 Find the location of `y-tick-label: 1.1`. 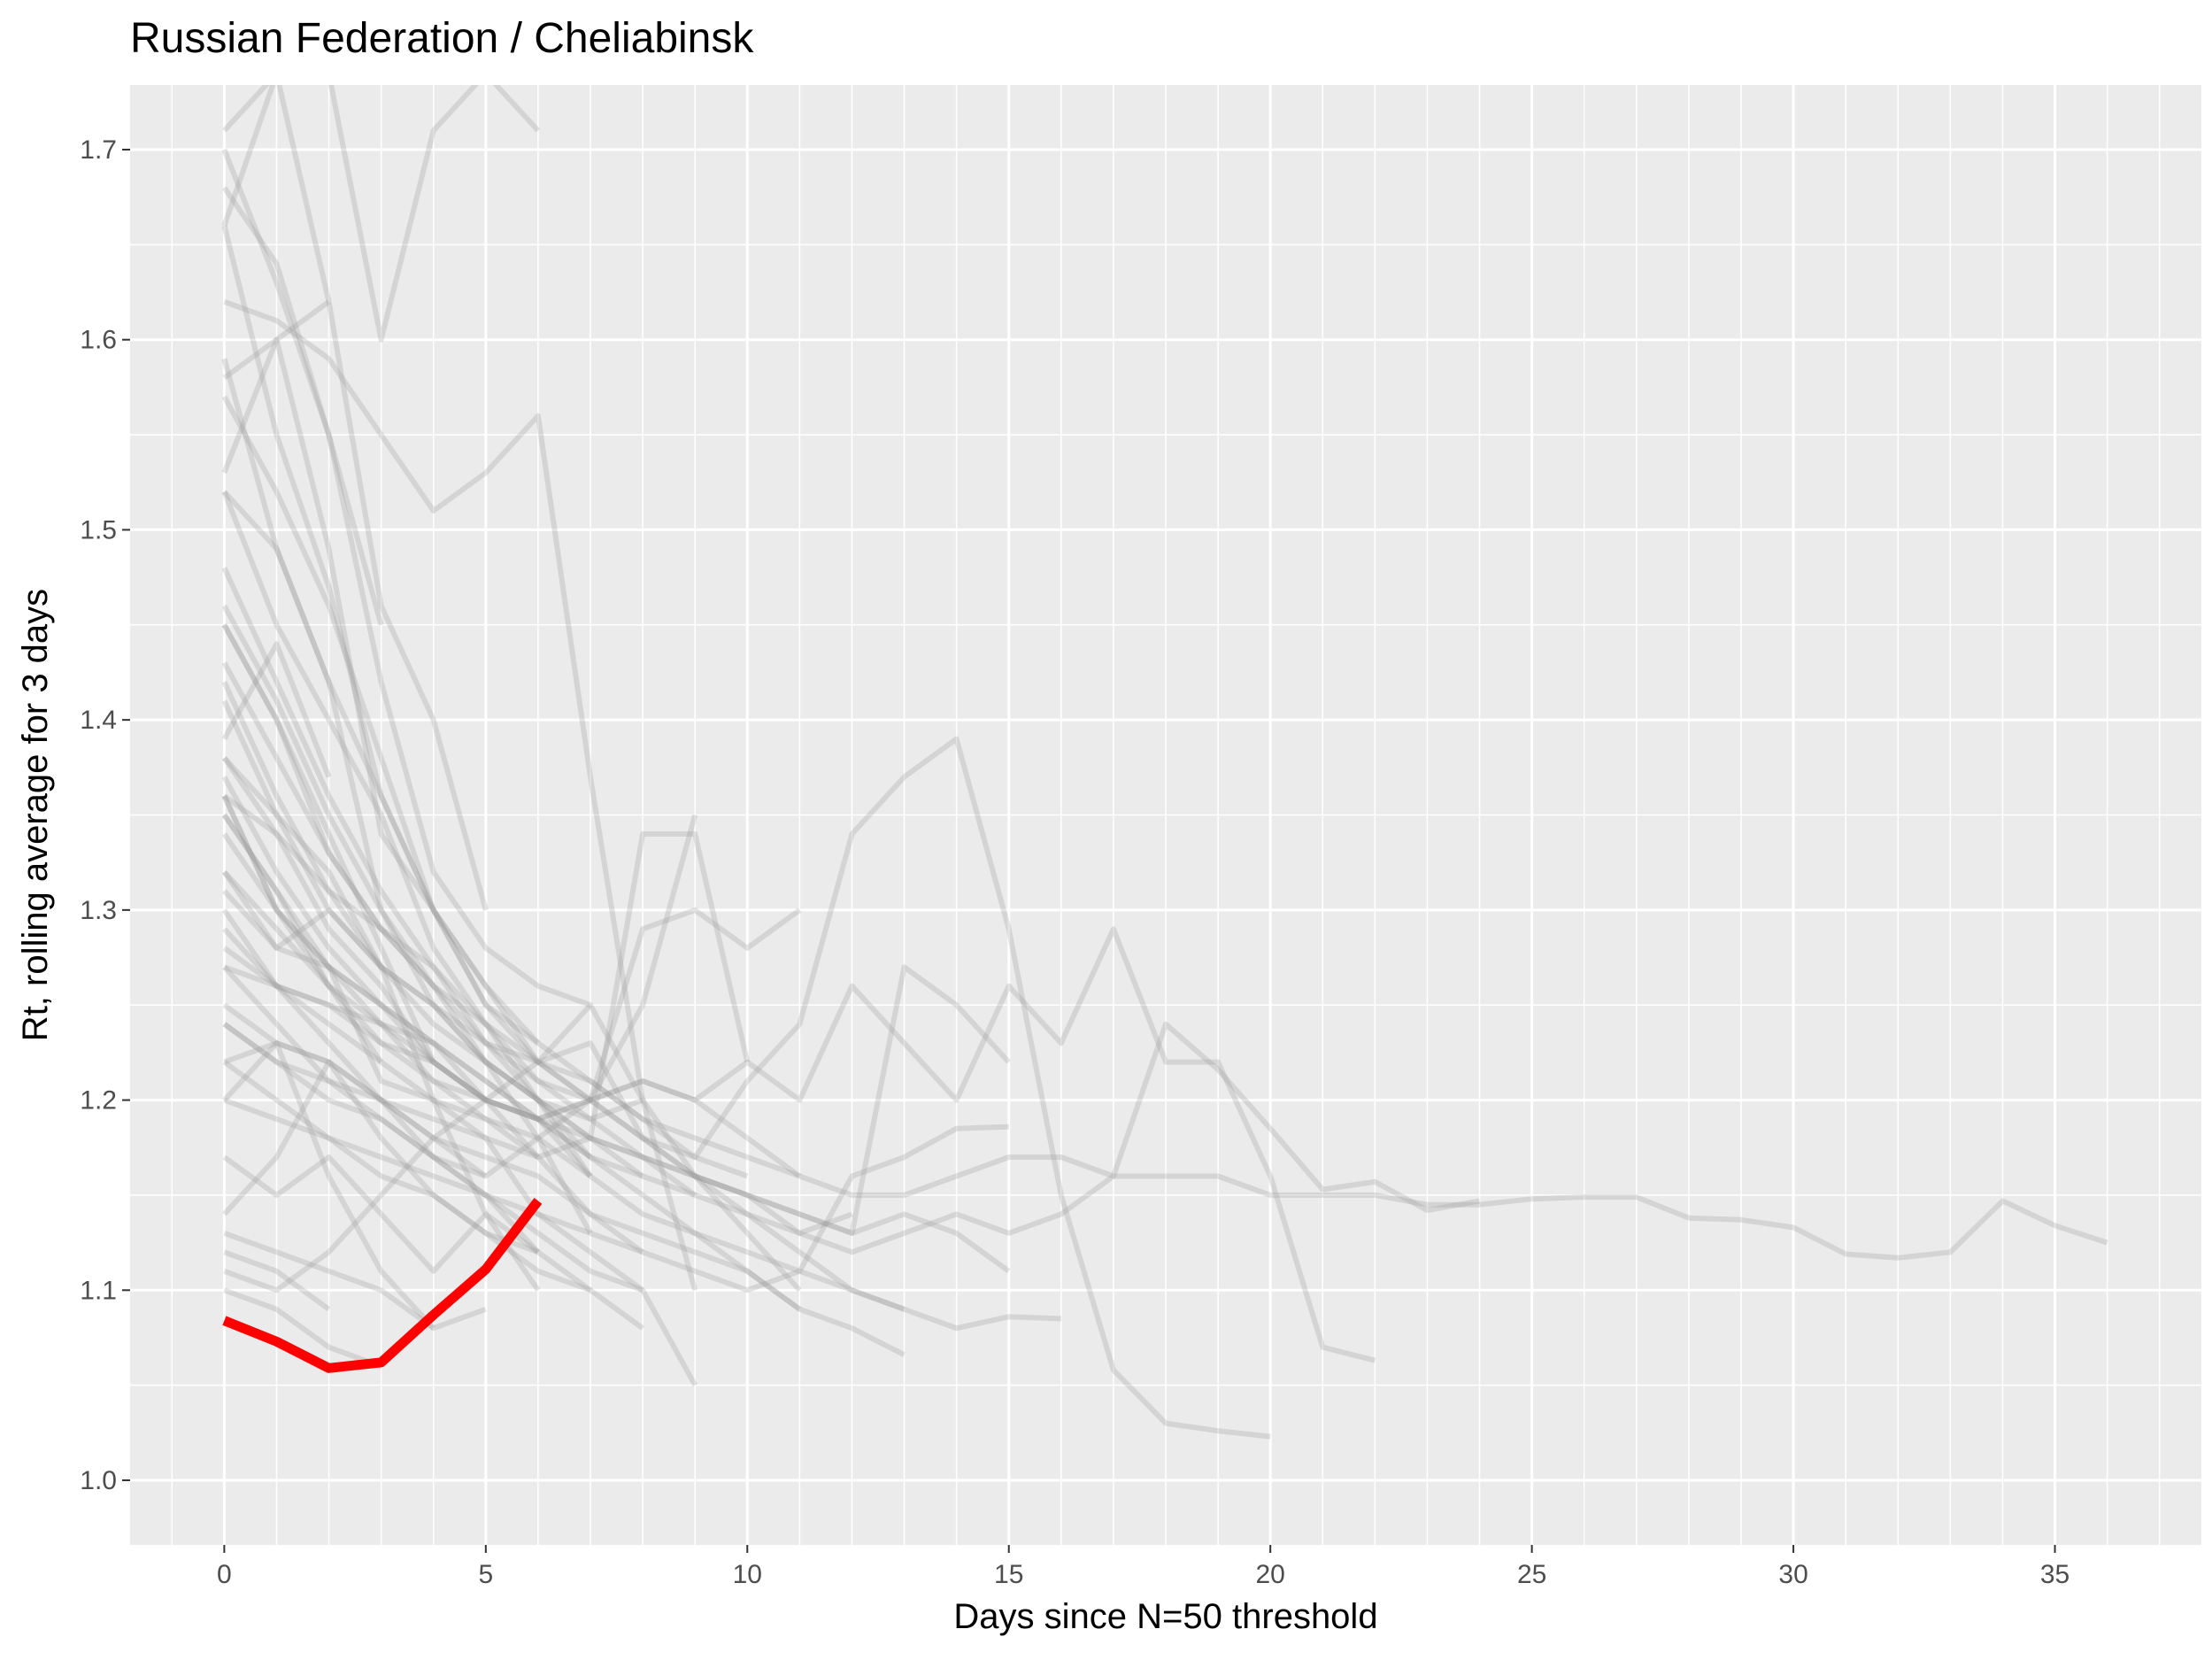

y-tick-label: 1.1 is located at coordinates (98, 1290).